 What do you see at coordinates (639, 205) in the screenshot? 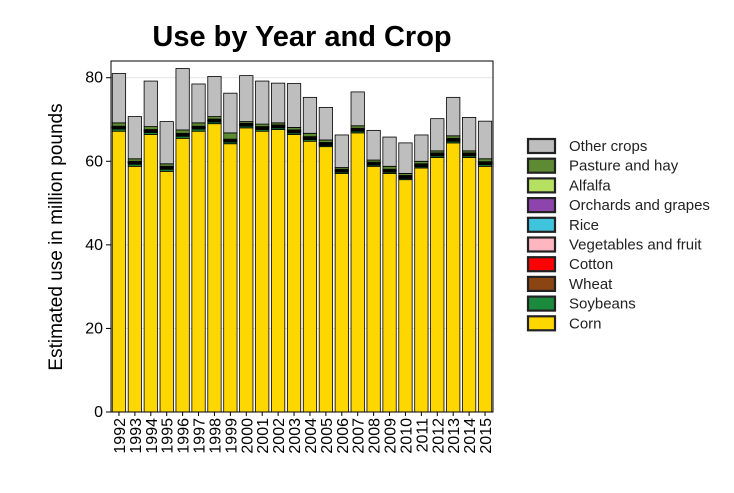
I see `legend-label: Orchards and grapes` at bounding box center [639, 205].